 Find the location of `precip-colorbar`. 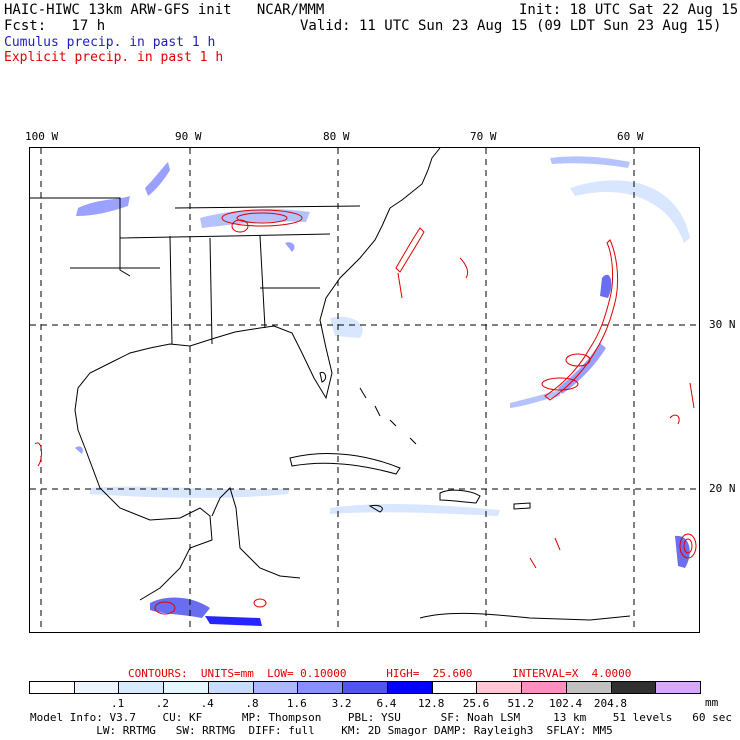

precip-colorbar is located at coordinates (365, 687).